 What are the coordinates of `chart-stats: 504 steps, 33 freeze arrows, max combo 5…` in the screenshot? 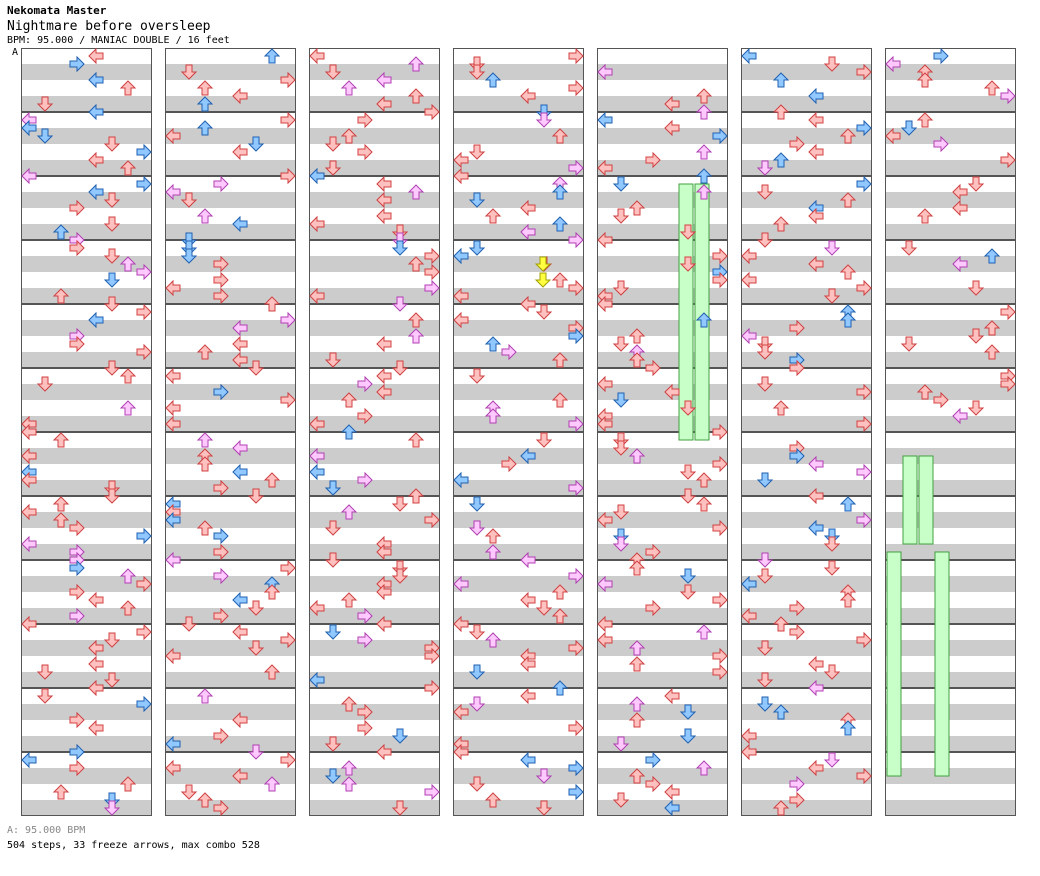 It's located at (133, 845).